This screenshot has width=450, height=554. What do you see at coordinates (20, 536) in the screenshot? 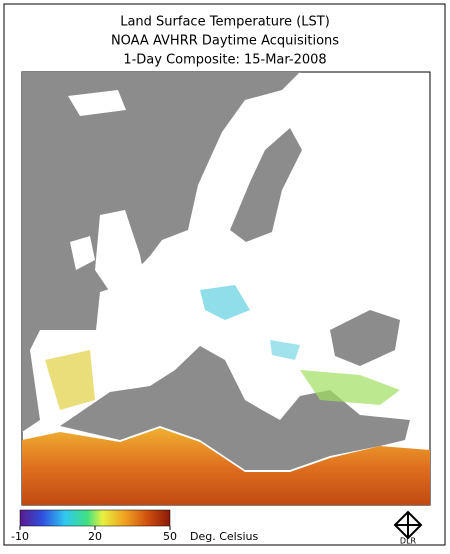
I see `tick-label: -10` at bounding box center [20, 536].